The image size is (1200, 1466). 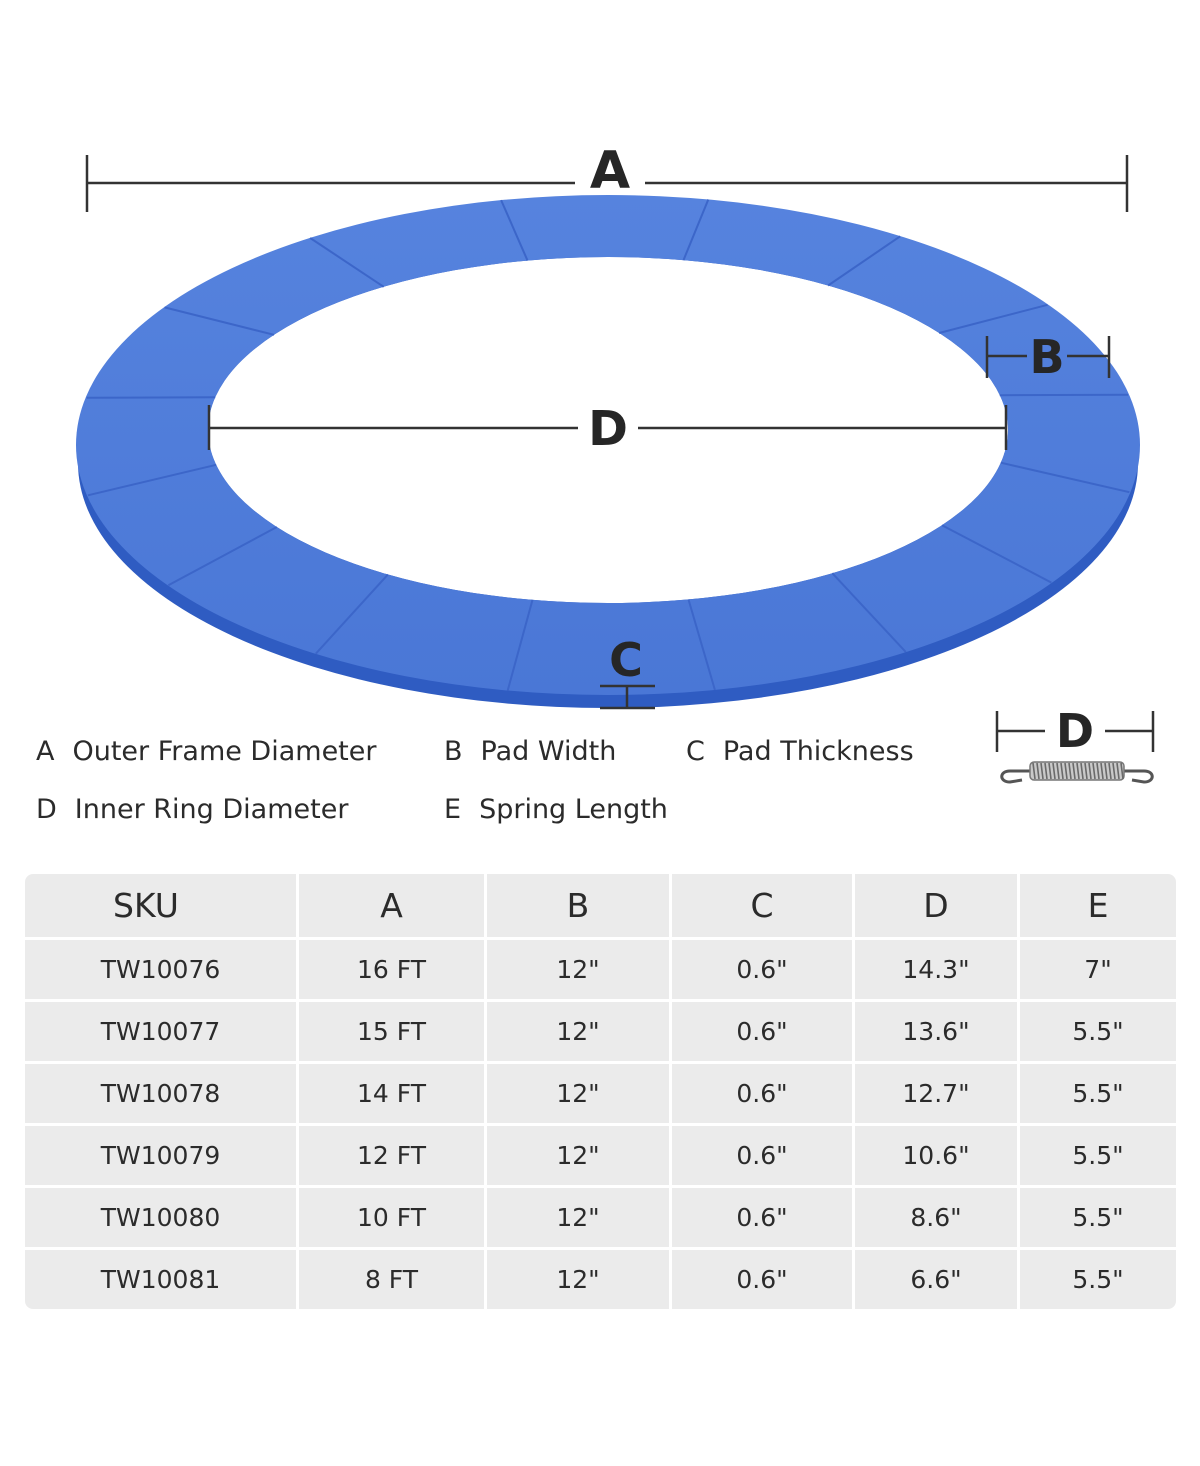 I want to click on legend-text: Pad Width, so click(x=548, y=751).